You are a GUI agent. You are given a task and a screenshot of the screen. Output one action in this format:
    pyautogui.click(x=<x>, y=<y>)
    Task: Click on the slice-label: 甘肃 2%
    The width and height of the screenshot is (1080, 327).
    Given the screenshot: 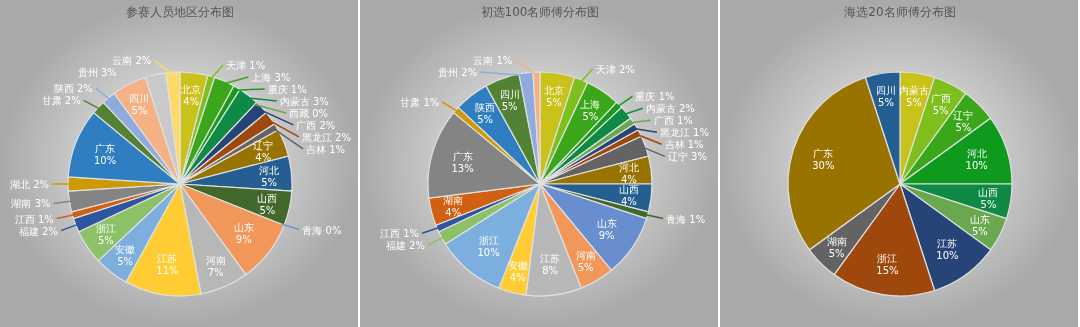 What is the action you would take?
    pyautogui.click(x=61, y=101)
    